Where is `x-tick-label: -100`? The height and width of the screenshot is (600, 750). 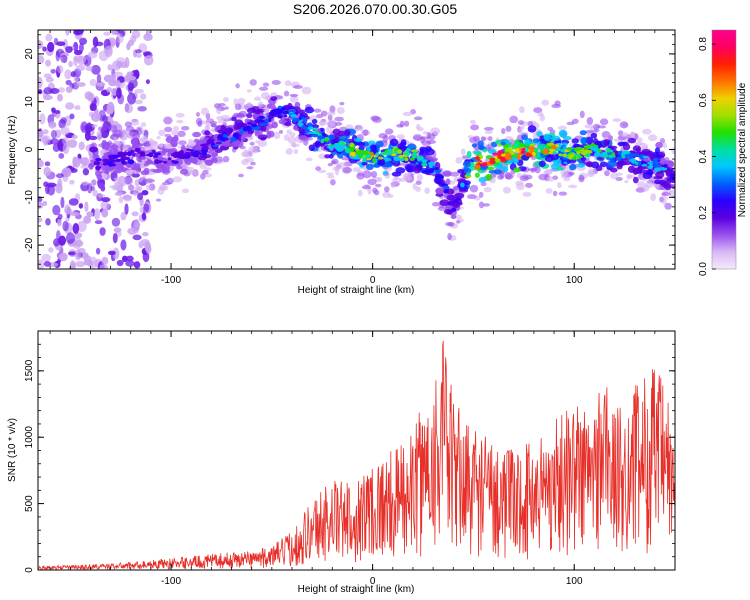
x-tick-label: -100 is located at coordinates (171, 280).